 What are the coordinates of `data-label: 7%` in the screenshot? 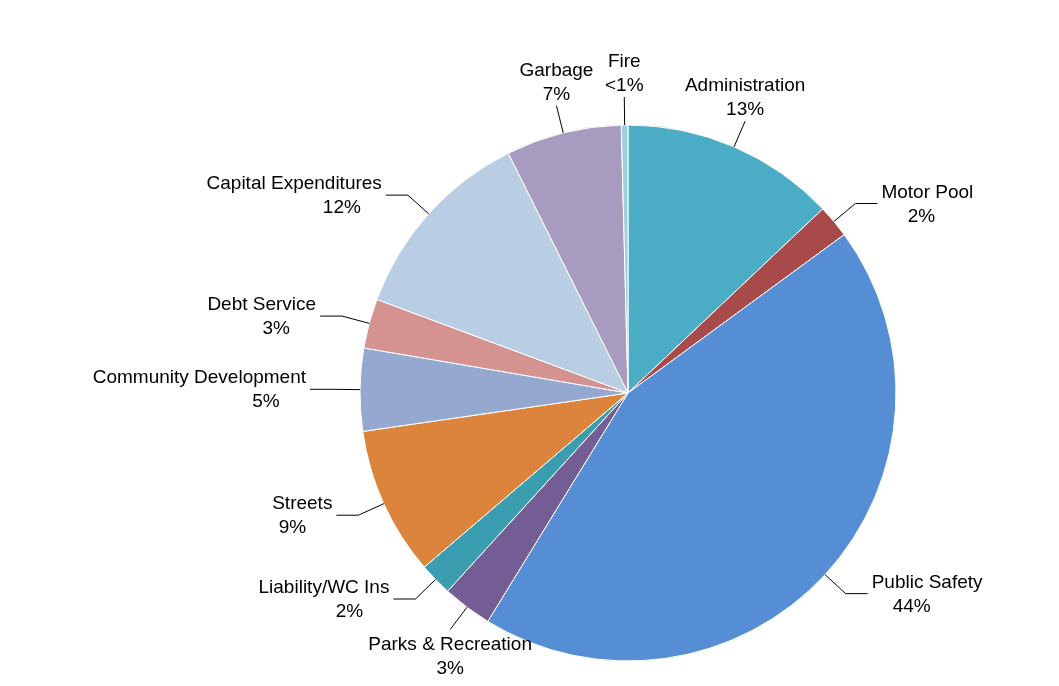 It's located at (556, 93).